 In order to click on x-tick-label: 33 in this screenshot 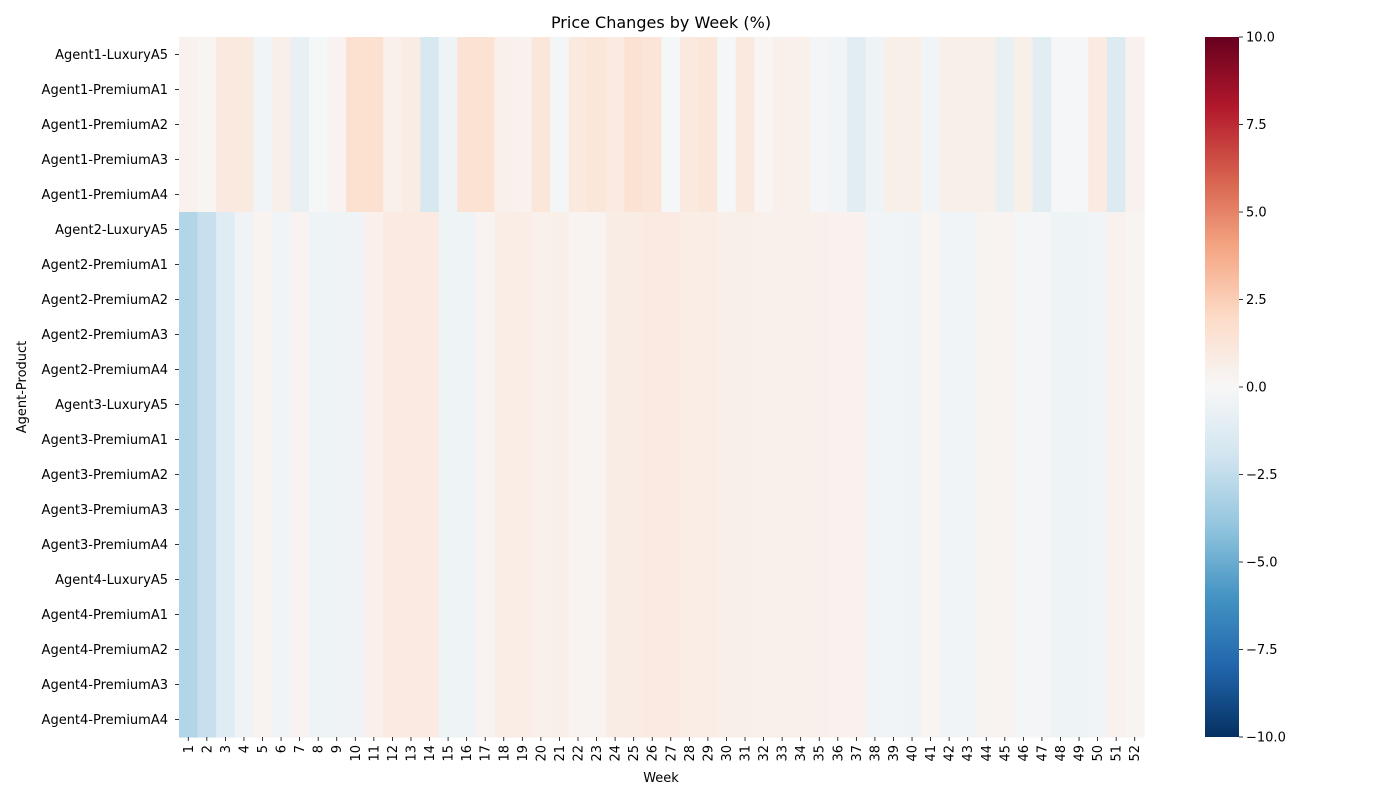, I will do `click(783, 753)`.